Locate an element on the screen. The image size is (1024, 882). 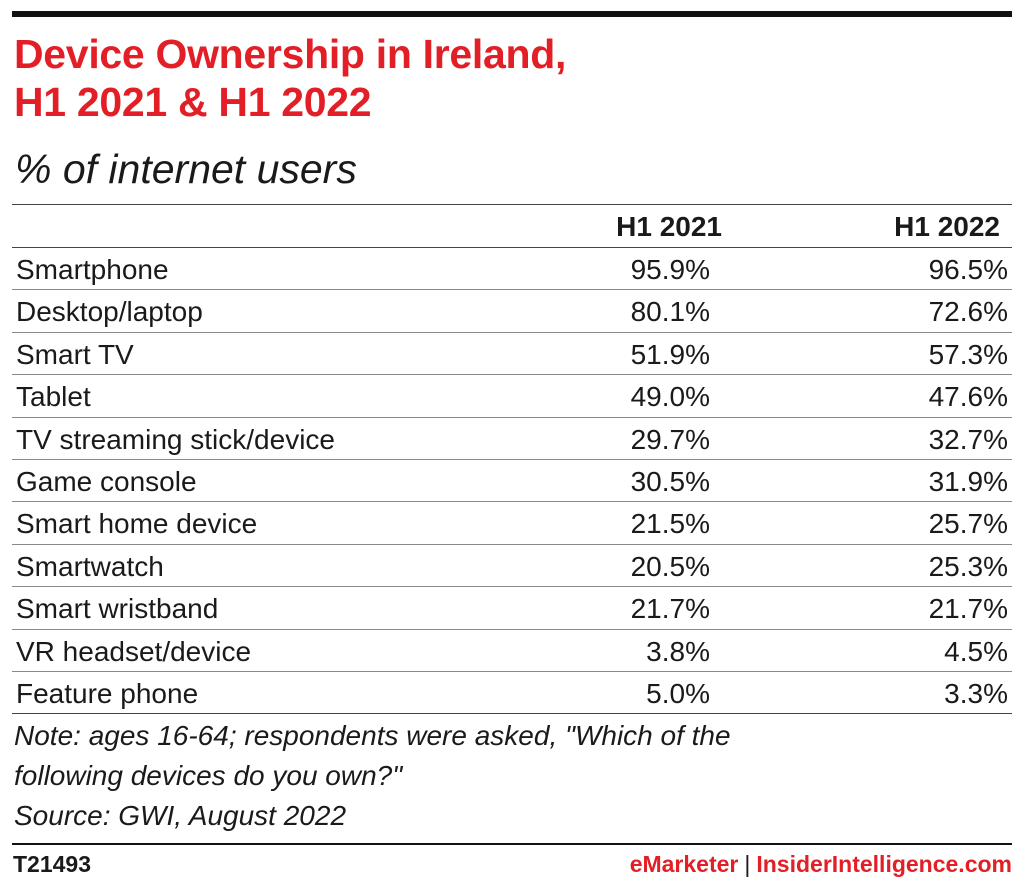
value-h1-2022: 4.5% is located at coordinates (976, 651).